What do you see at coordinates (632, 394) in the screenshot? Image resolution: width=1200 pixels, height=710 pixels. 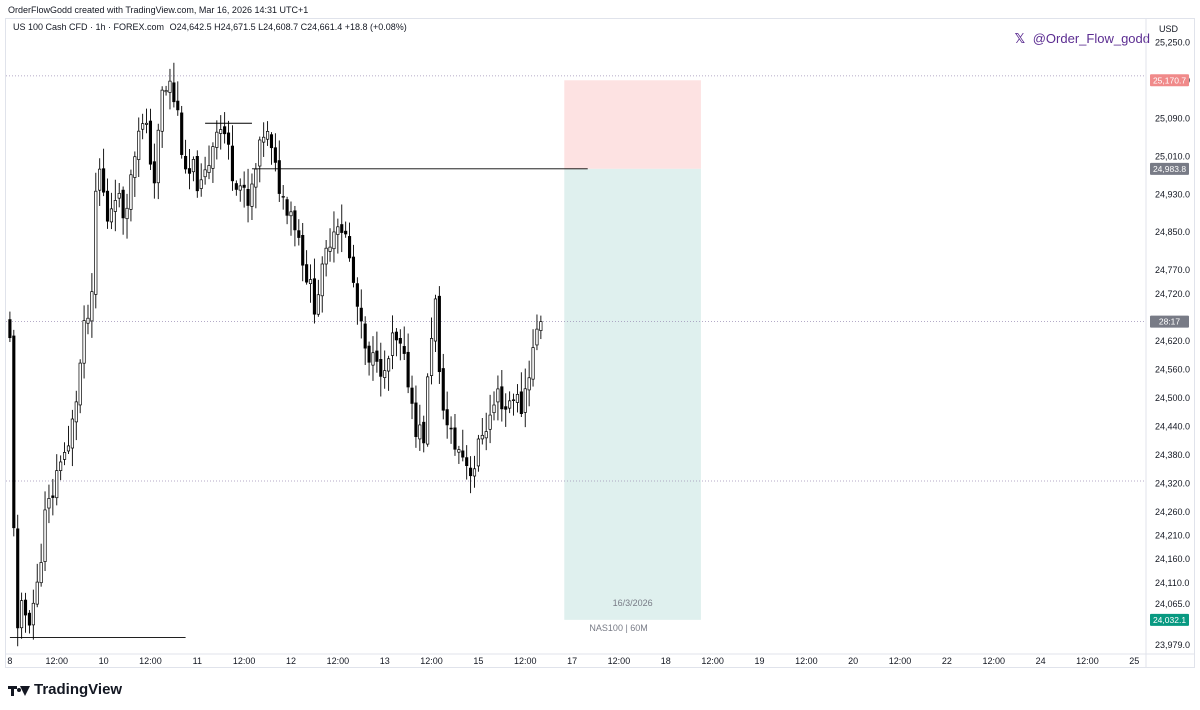 I see `take-profit-zone` at bounding box center [632, 394].